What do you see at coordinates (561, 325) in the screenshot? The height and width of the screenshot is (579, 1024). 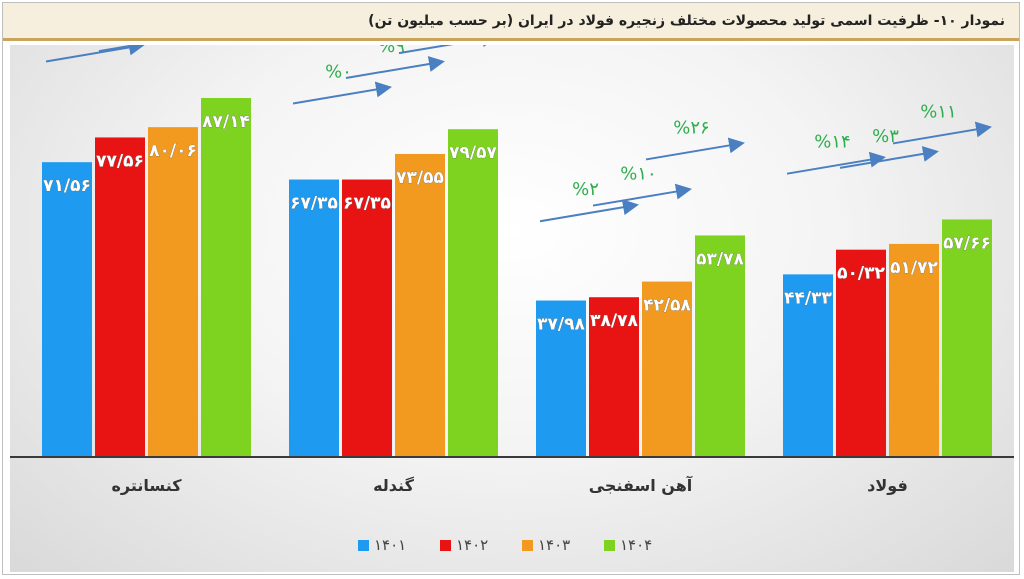 I see `bar-value-label: ۳۷/۹۸` at bounding box center [561, 325].